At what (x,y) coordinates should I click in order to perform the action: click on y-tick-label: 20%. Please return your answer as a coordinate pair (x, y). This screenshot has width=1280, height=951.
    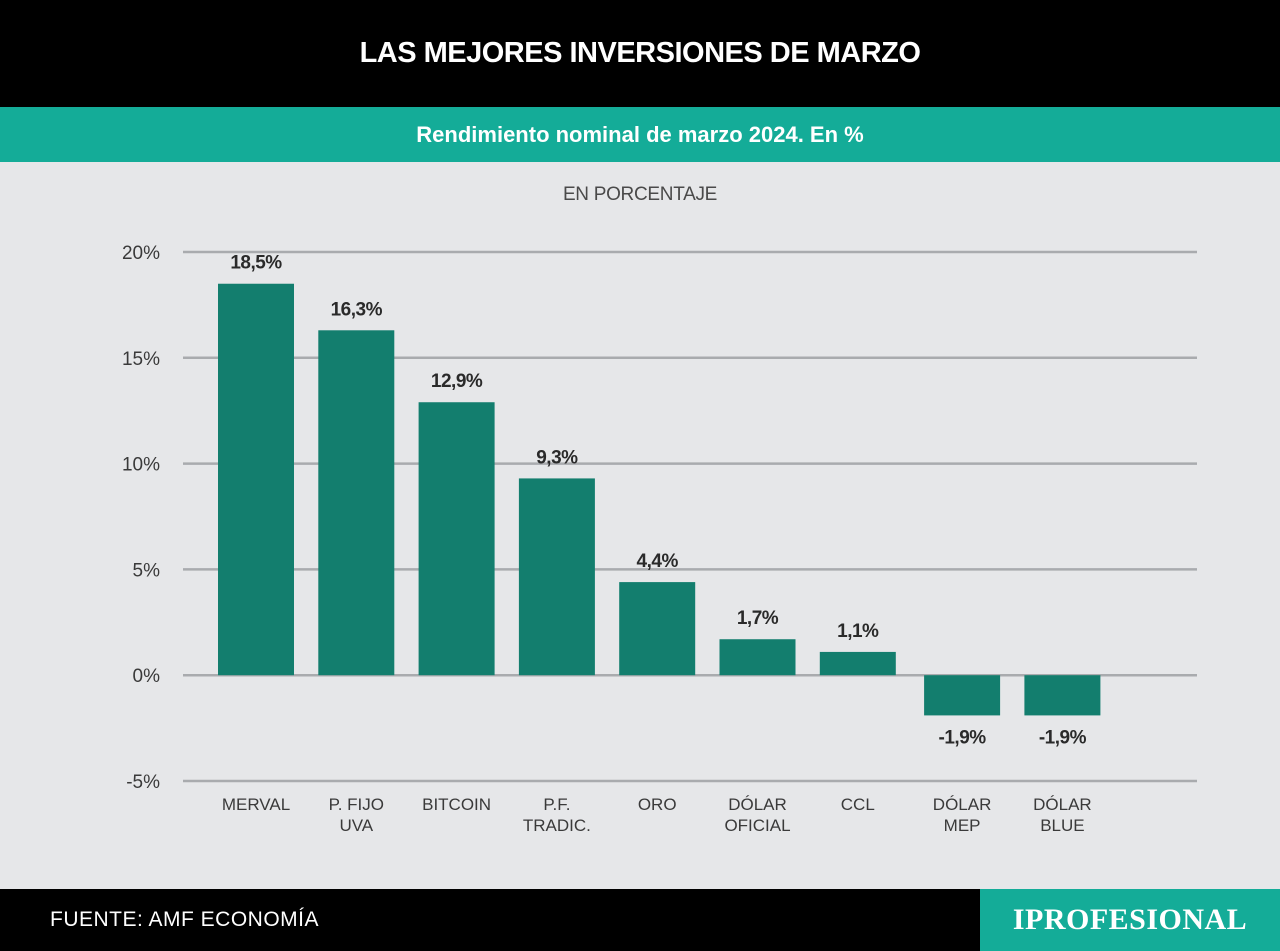
    Looking at the image, I should click on (141, 253).